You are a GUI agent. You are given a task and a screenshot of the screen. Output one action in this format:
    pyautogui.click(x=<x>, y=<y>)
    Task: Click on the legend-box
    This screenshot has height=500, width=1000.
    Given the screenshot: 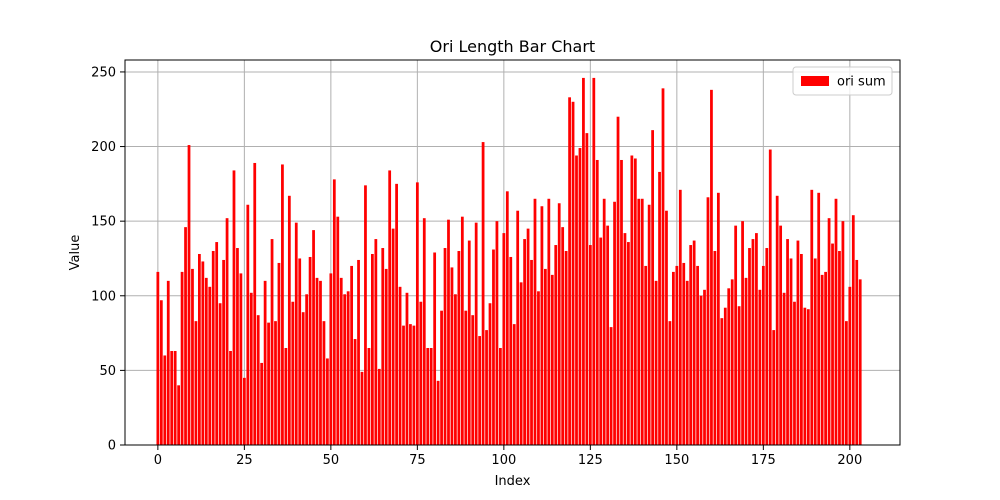 What is the action you would take?
    pyautogui.click(x=842, y=81)
    